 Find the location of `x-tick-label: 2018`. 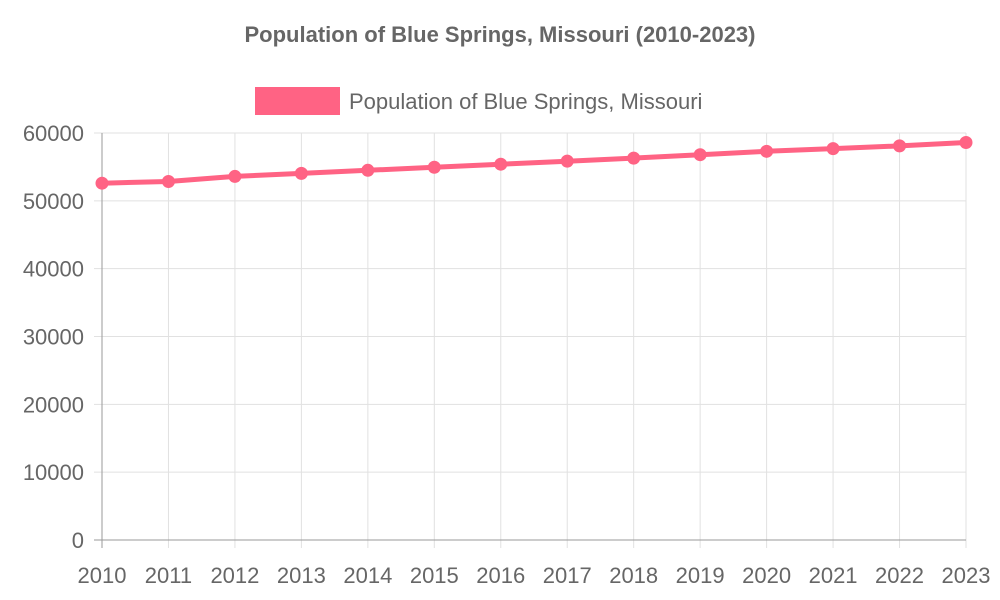

x-tick-label: 2018 is located at coordinates (633, 575).